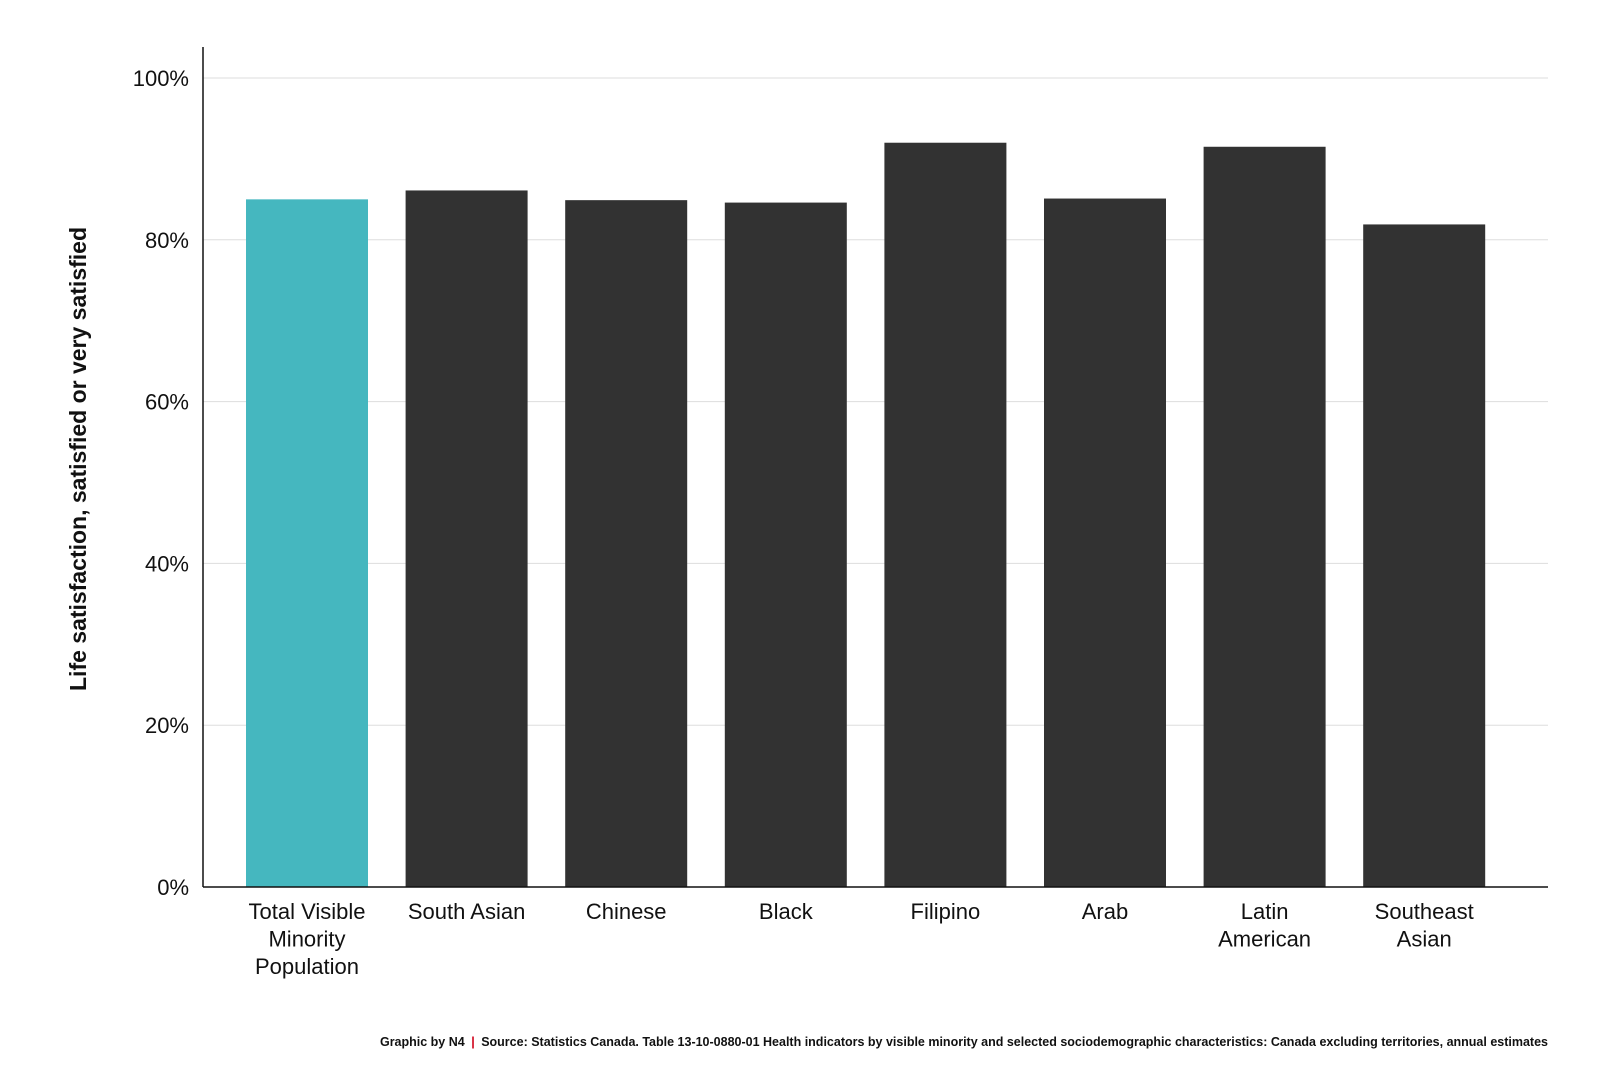 This screenshot has height=1067, width=1600. What do you see at coordinates (786, 911) in the screenshot?
I see `x-tick-label: Black` at bounding box center [786, 911].